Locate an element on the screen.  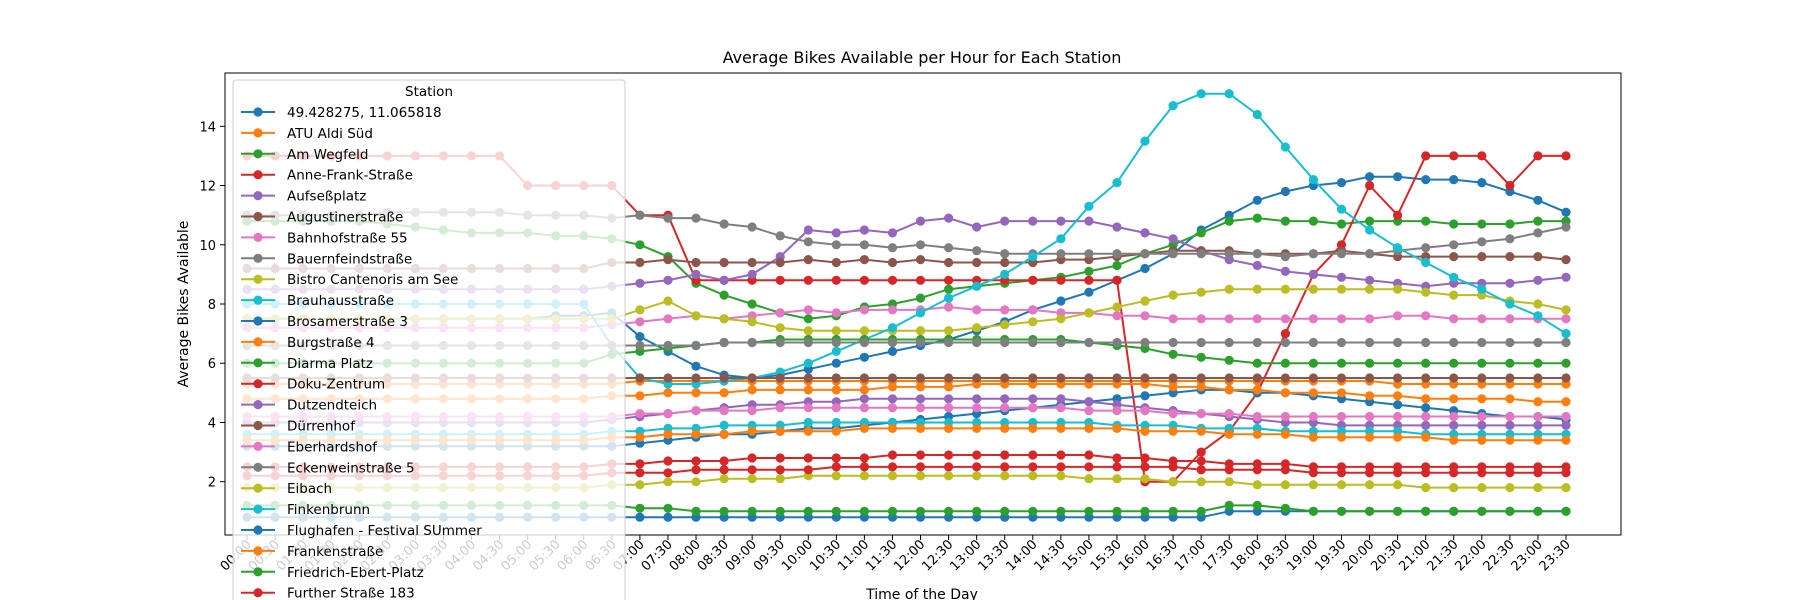
x-tick-label: 18:00 is located at coordinates (1246, 555).